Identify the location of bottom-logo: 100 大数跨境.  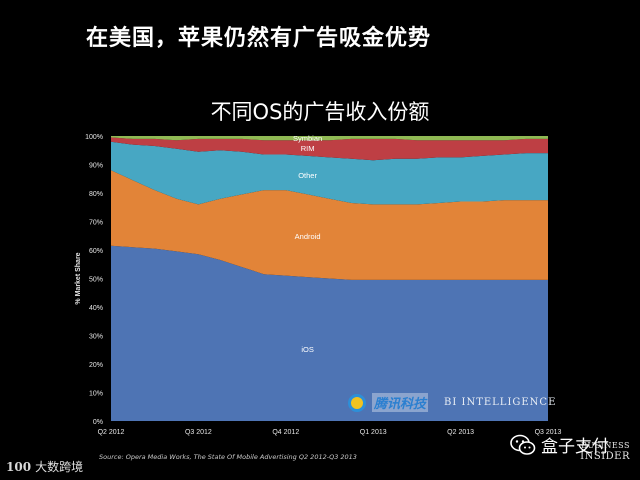
(44, 466).